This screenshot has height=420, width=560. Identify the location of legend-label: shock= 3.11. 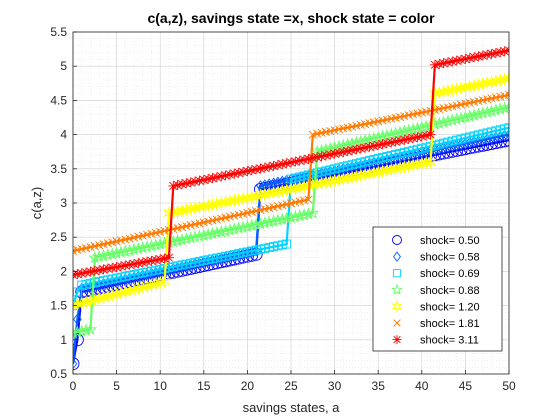
(449, 341).